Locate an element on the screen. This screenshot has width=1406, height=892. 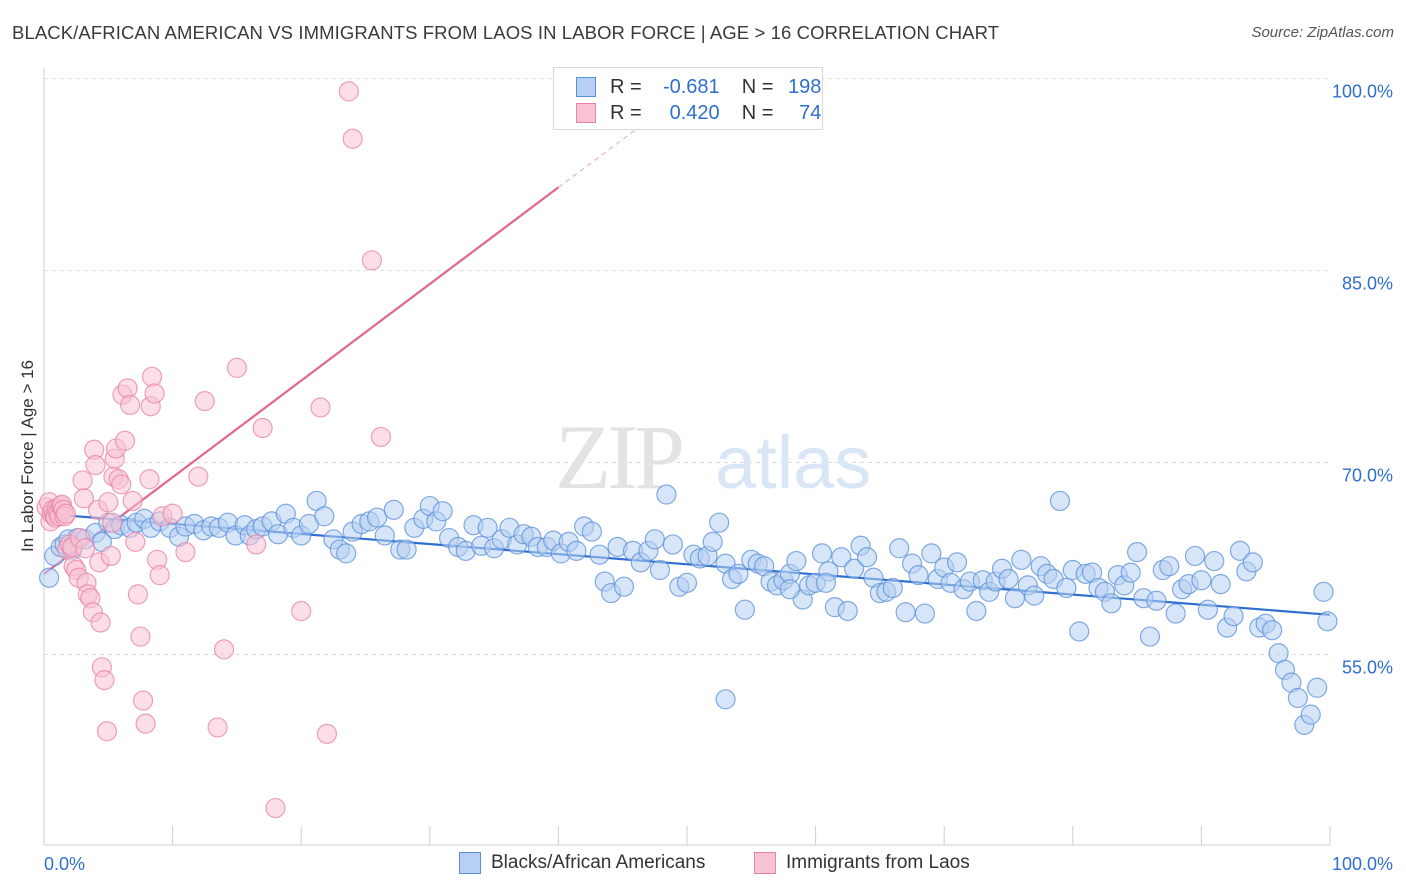
x-tick-label: 100.0% is located at coordinates (1362, 864).